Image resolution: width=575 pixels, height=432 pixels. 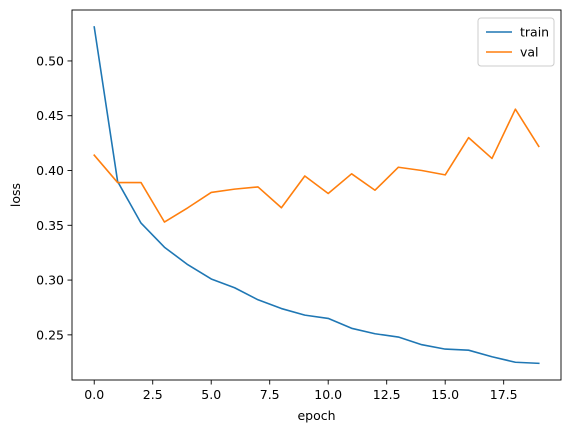 I want to click on x-tick-label: 2.5, so click(x=153, y=394).